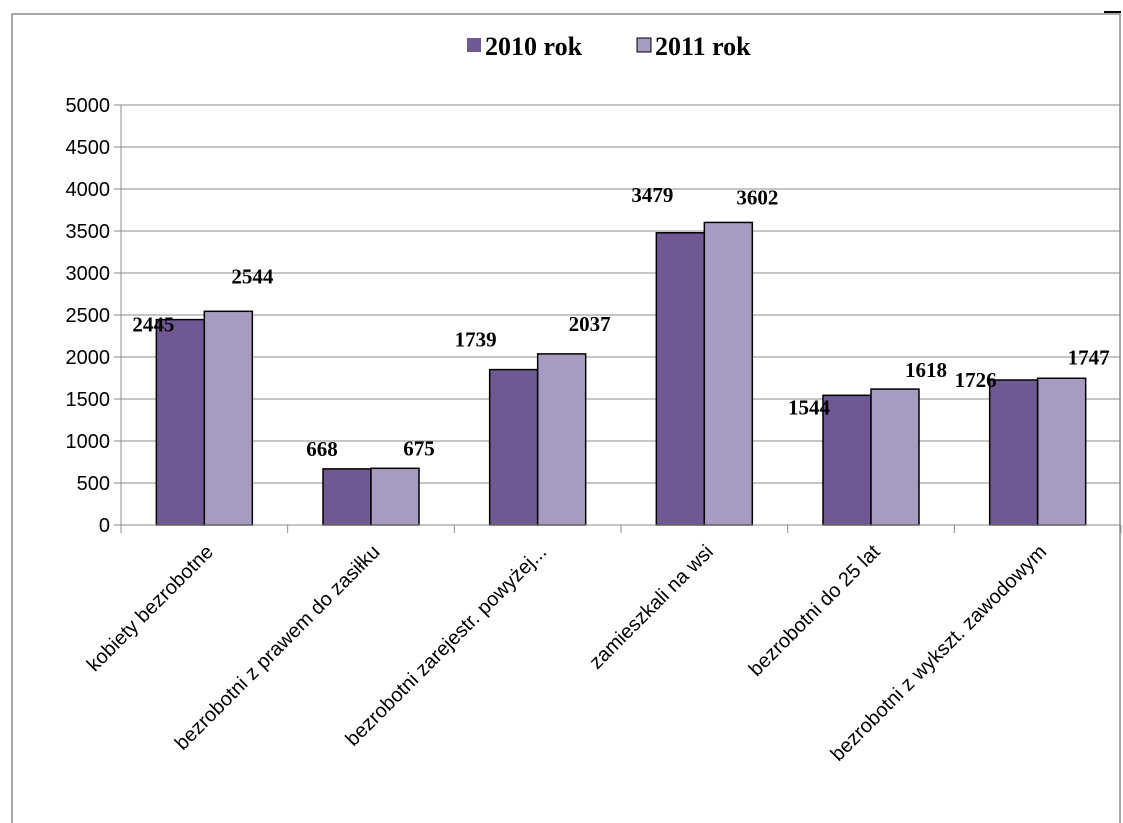 The width and height of the screenshot is (1123, 823). Describe the element at coordinates (88, 106) in the screenshot. I see `y-tick-label: 5000` at that location.